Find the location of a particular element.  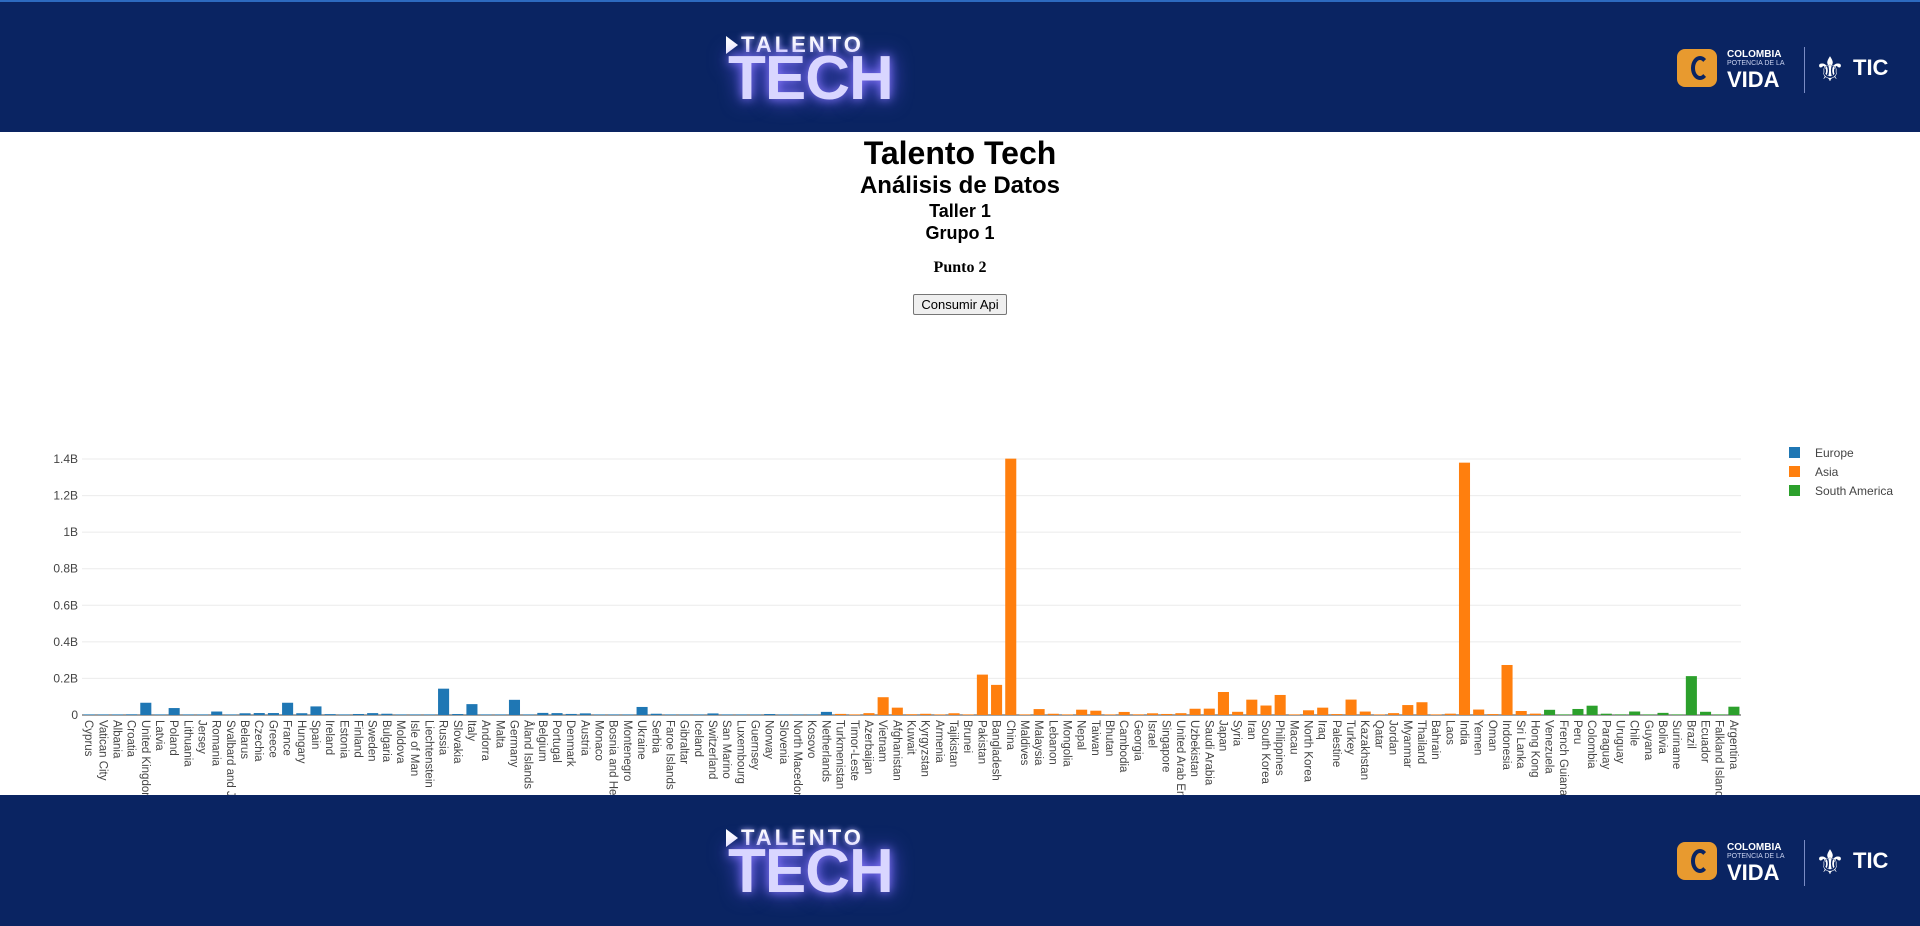

x-tick-label: Poland is located at coordinates (173, 738).